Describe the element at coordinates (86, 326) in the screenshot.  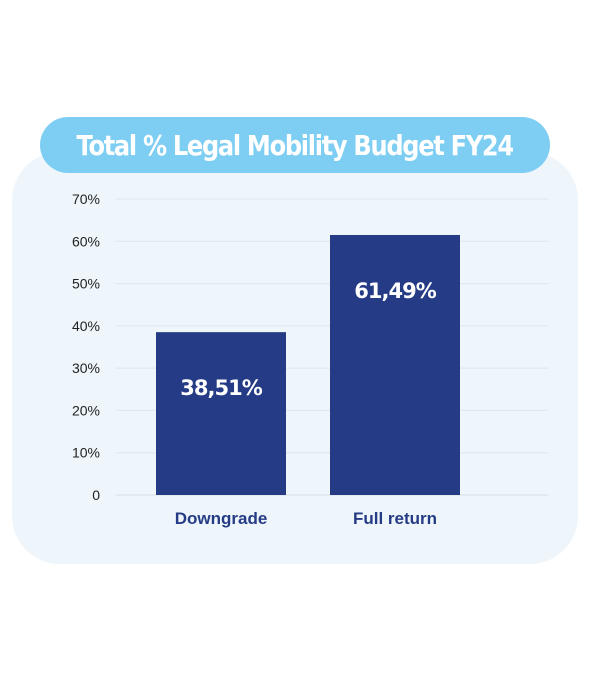
I see `y-tick-label: 40%` at that location.